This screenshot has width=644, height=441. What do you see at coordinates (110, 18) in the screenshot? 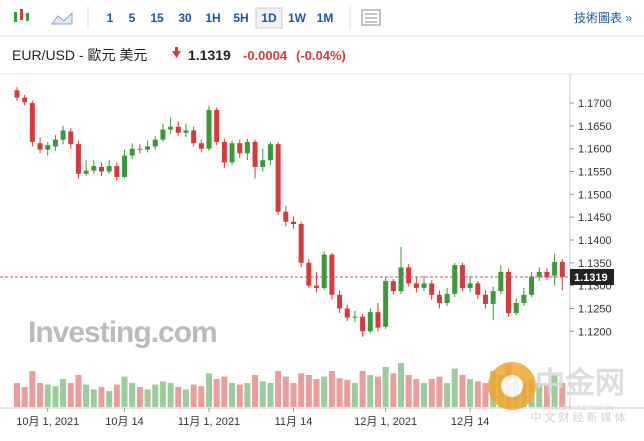
I see `interval-button: 1` at bounding box center [110, 18].